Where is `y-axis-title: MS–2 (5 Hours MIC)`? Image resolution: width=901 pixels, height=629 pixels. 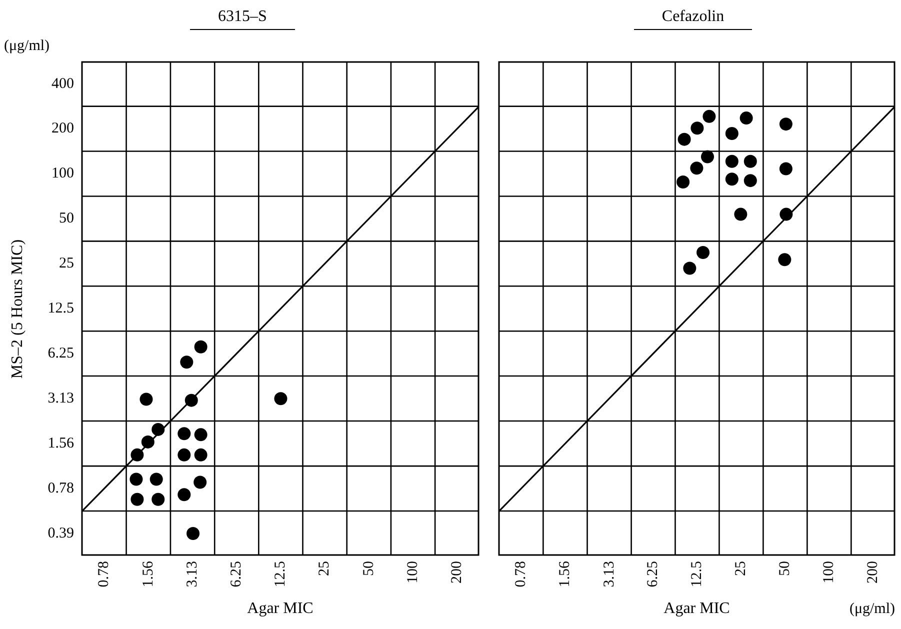
y-axis-title: MS–2 (5 Hours MIC) is located at coordinates (18, 309).